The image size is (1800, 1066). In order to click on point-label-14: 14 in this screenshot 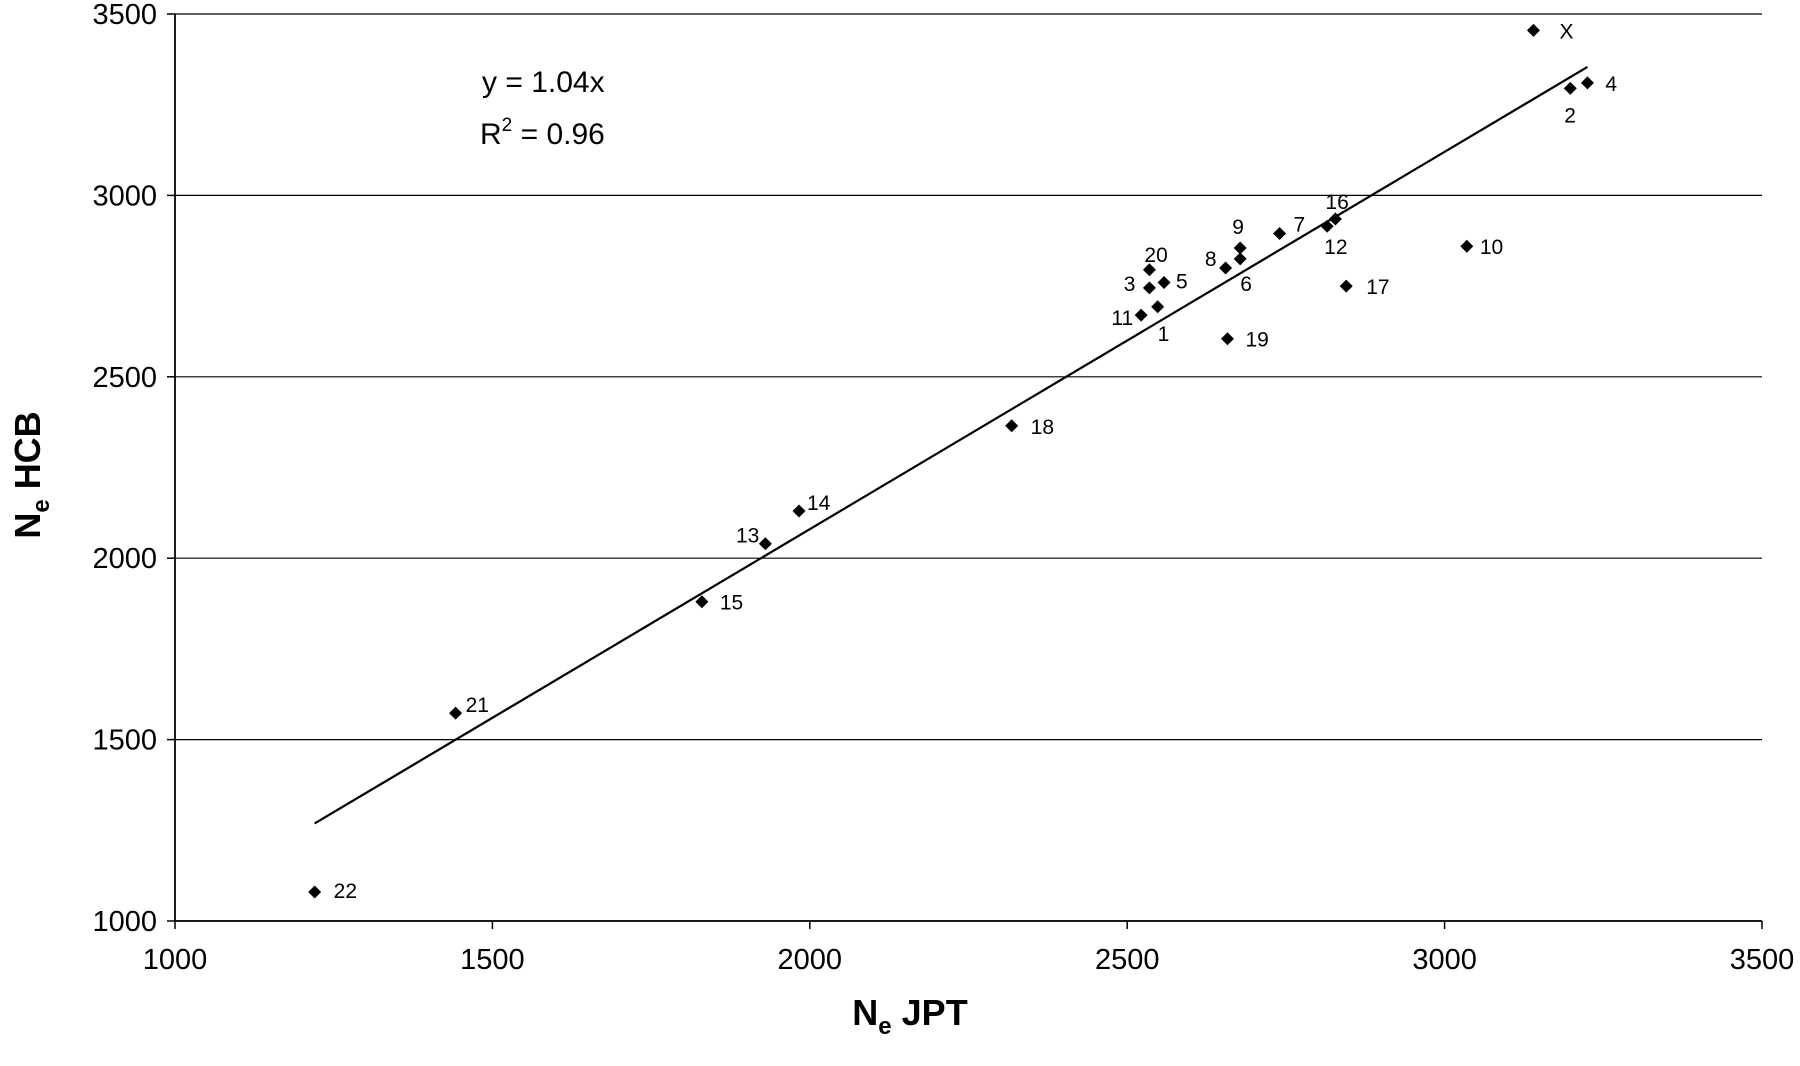, I will do `click(819, 503)`.